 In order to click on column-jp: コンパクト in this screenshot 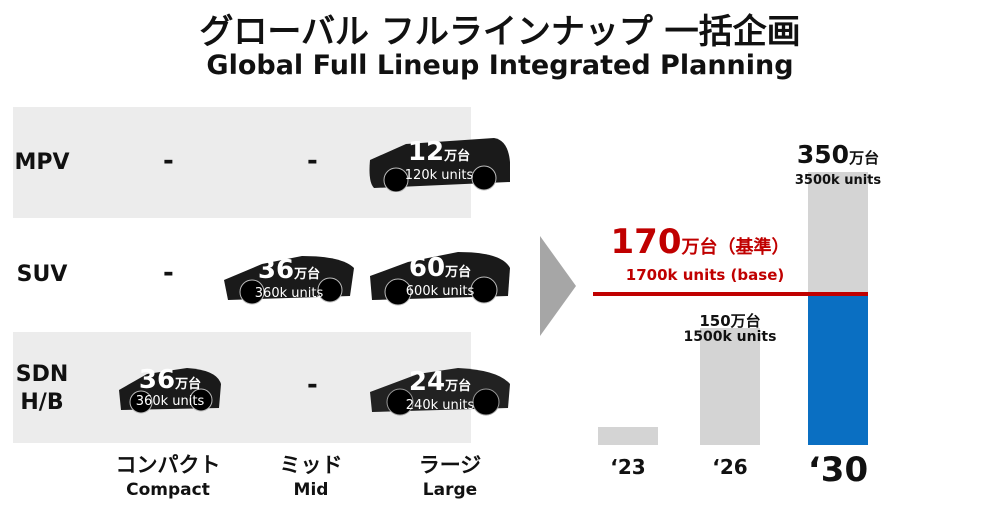, I will do `click(168, 465)`.